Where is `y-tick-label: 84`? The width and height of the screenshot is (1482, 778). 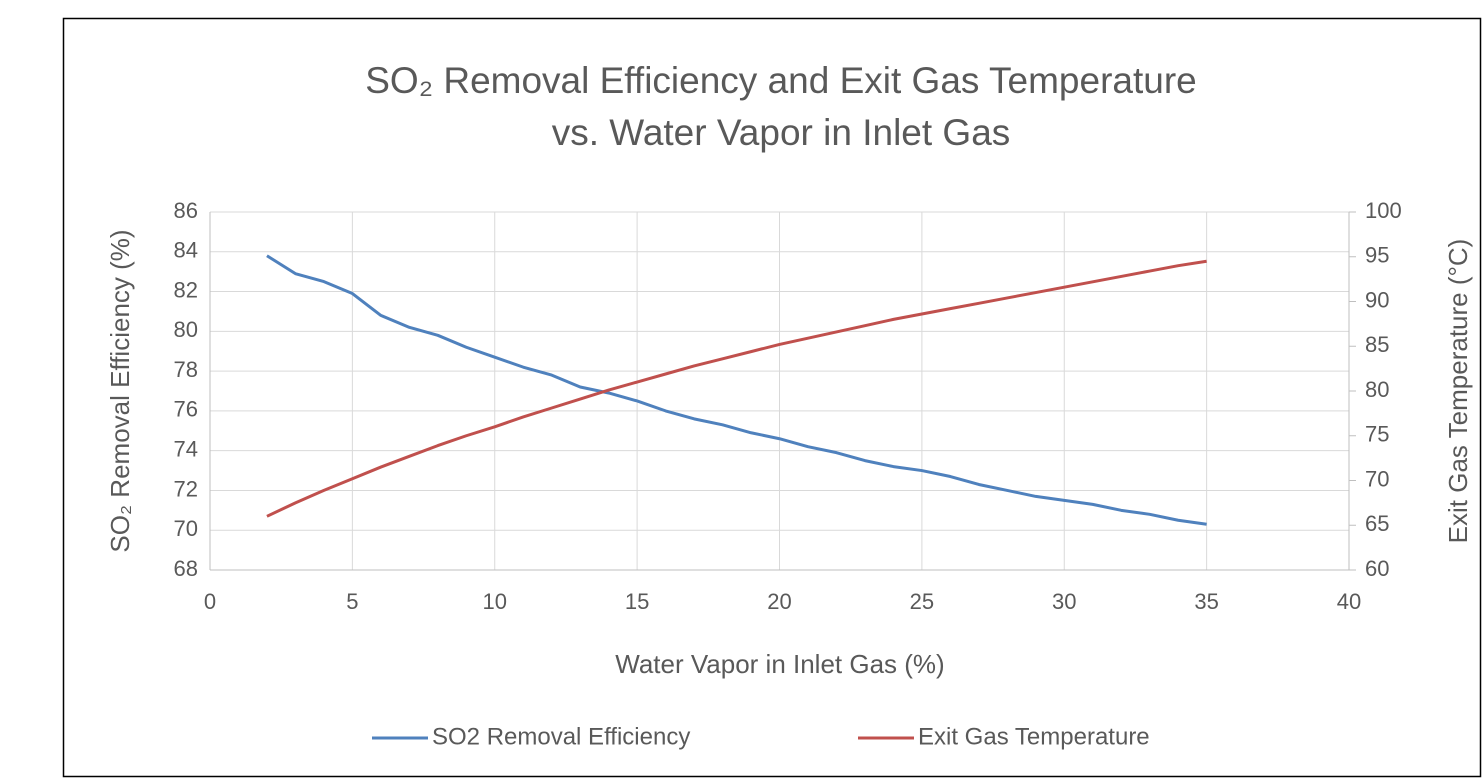
y-tick-label: 84 is located at coordinates (186, 250).